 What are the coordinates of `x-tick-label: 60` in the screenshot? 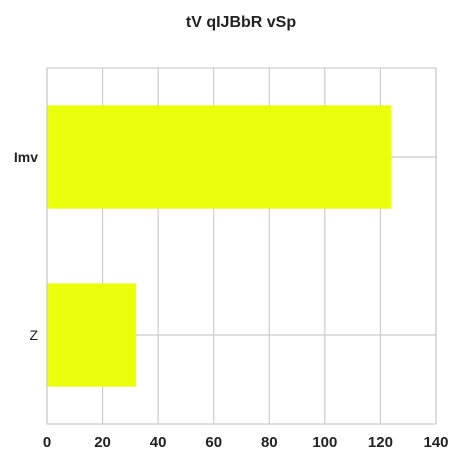 It's located at (213, 442).